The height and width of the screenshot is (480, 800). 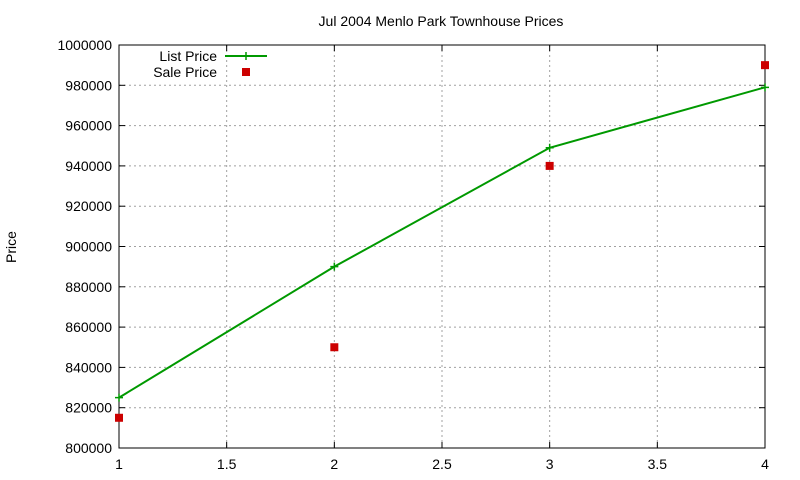 I want to click on legend-label: Sale Price, so click(x=185, y=72).